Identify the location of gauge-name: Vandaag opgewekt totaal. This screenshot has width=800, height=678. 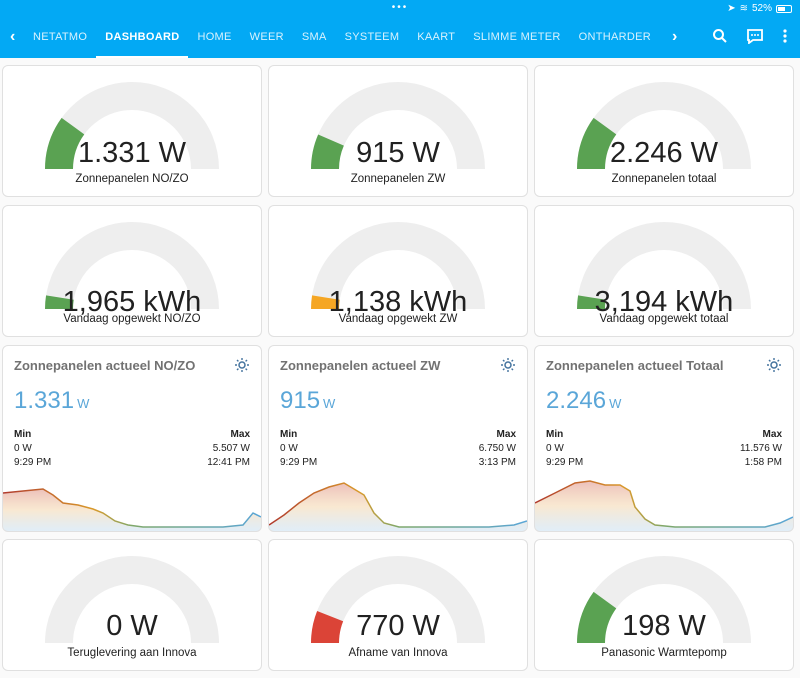
(664, 319).